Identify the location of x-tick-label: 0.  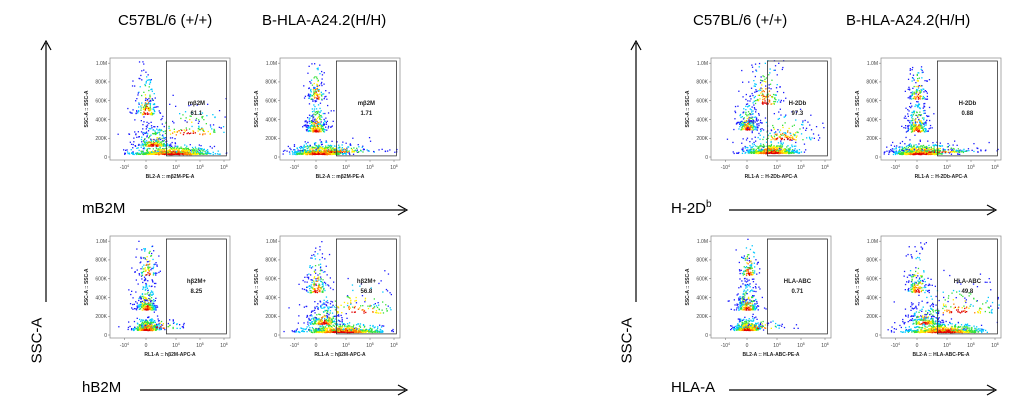
(316, 346).